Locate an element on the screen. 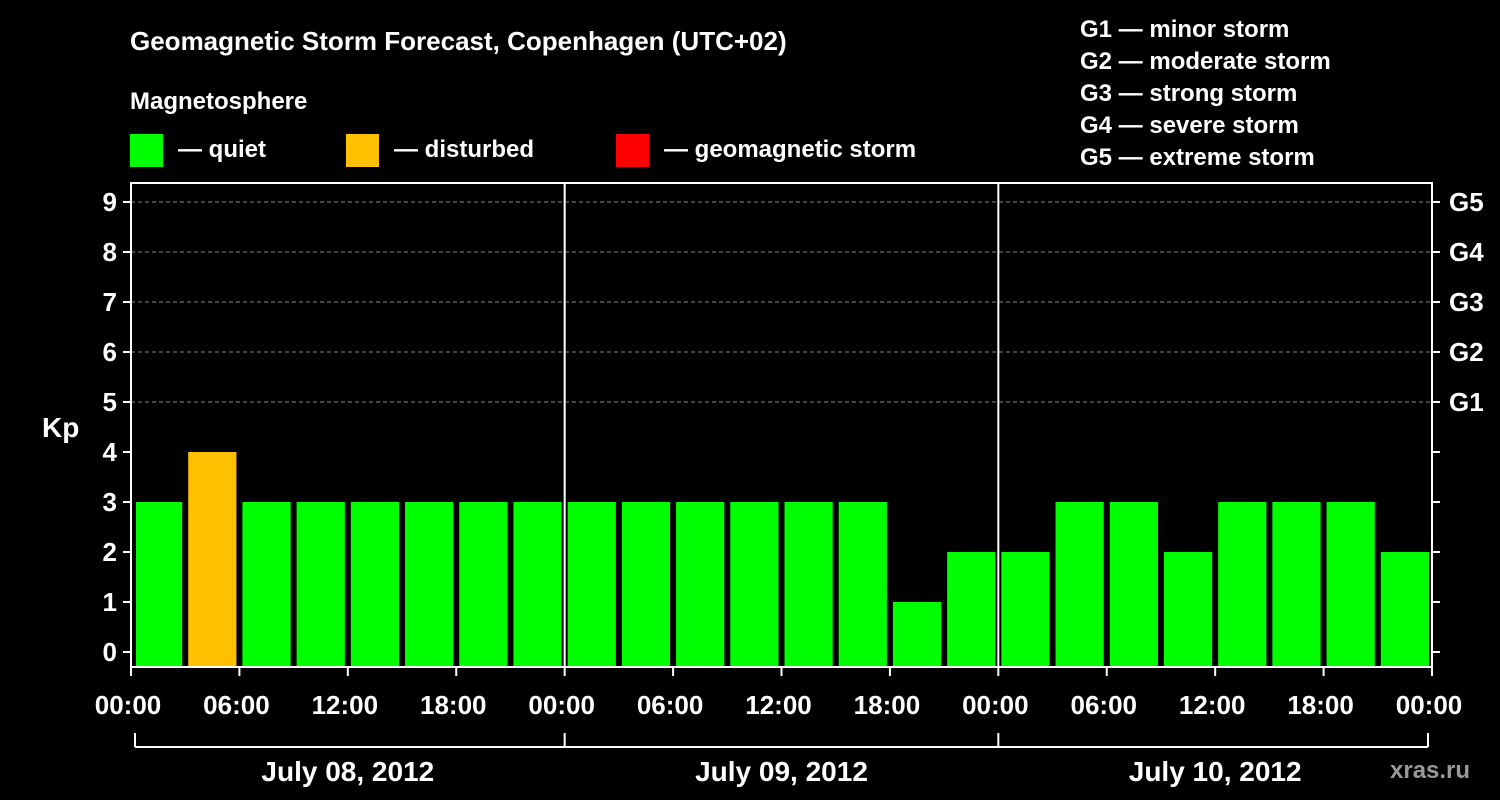 Image resolution: width=1500 pixels, height=800 pixels. y-axis: 0 1 2 3 4 5 6 7 8 9 is located at coordinates (117, 427).